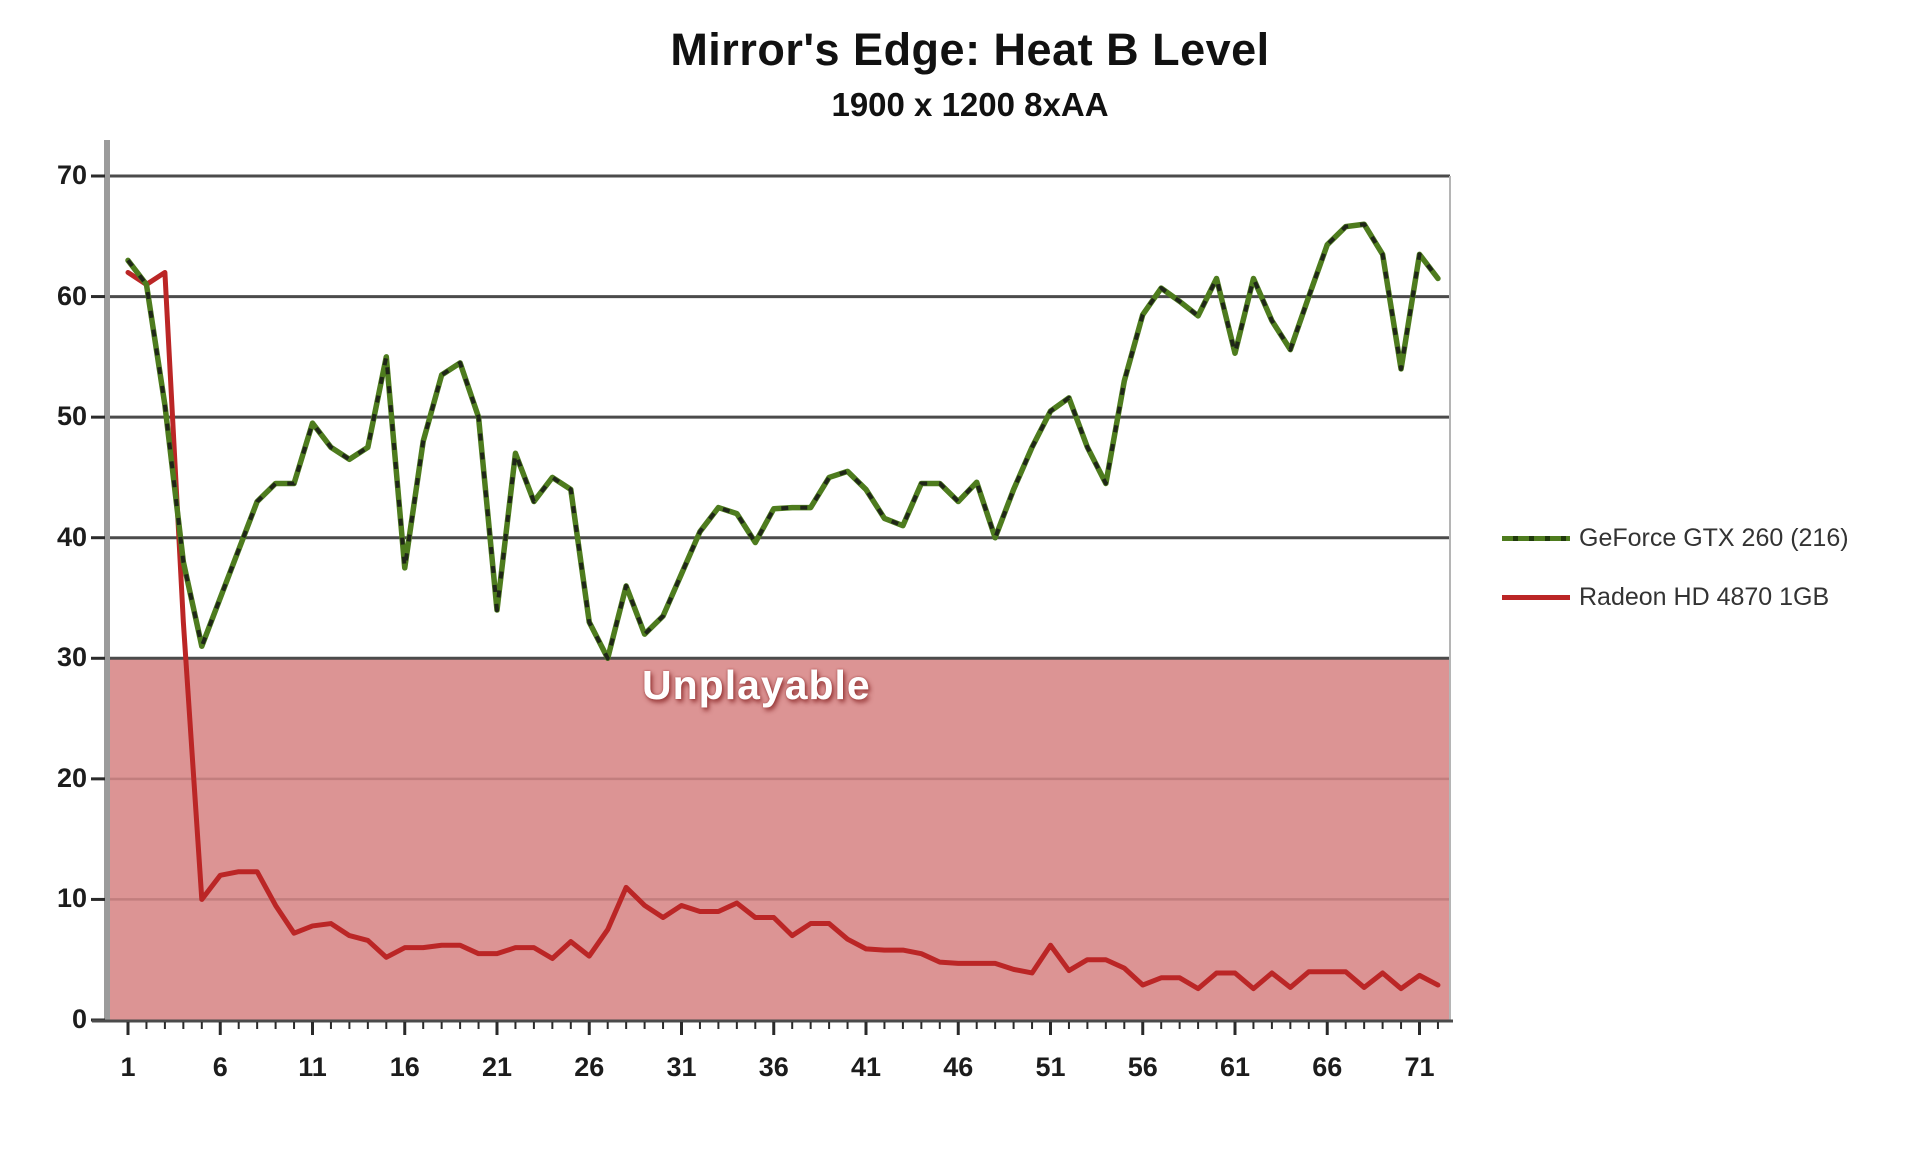  I want to click on x-tick-label: 61, so click(1235, 1067).